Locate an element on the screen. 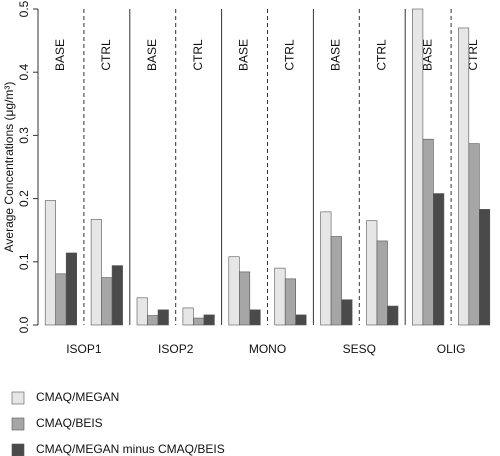 The height and width of the screenshot is (456, 500). legend-label: CMAQ/MEGAN is located at coordinates (77, 397).